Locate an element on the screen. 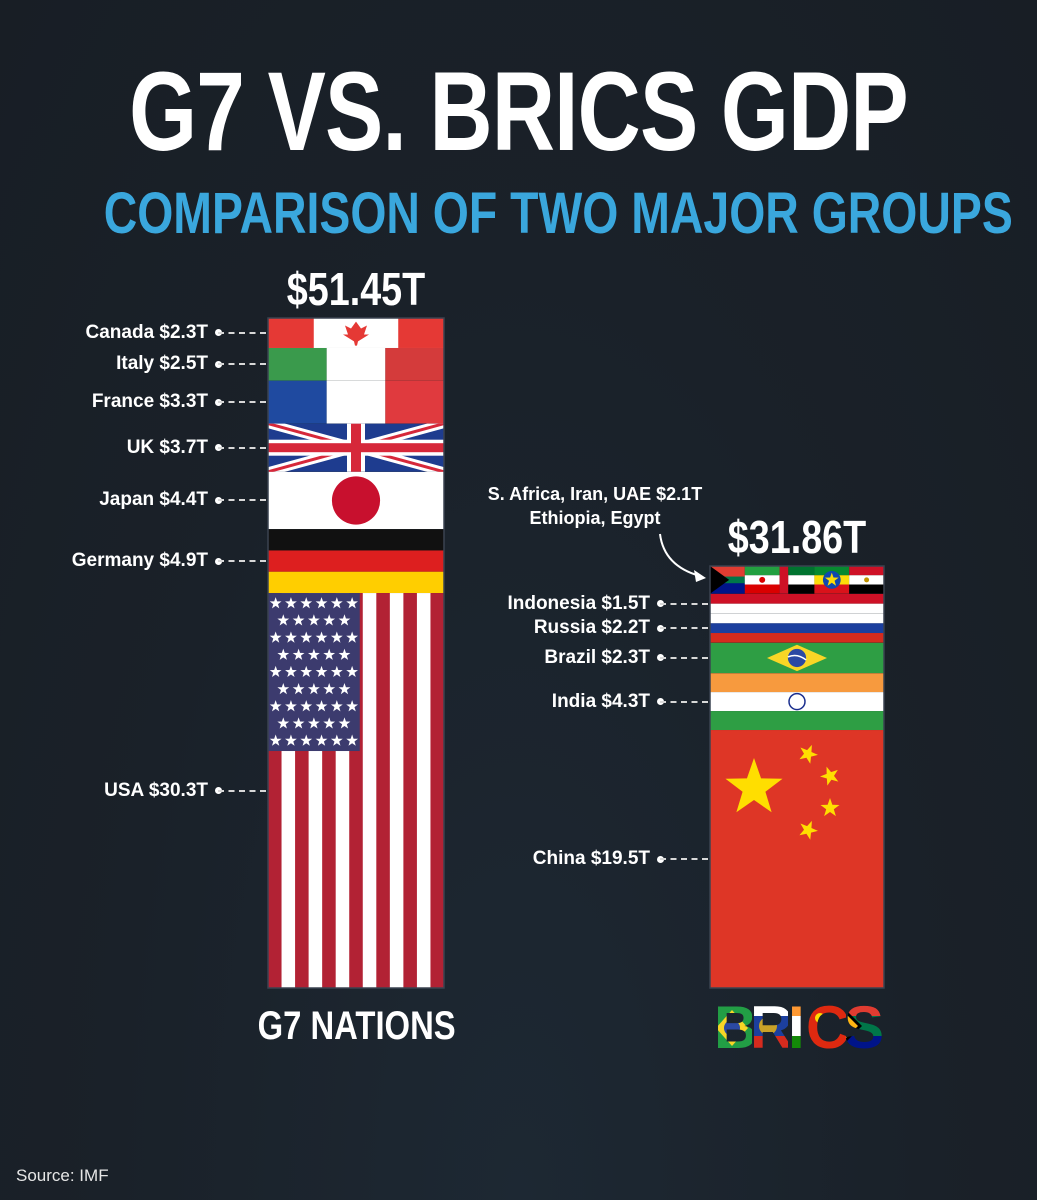 The height and width of the screenshot is (1200, 1037). annotation-arrow is located at coordinates (682, 557).